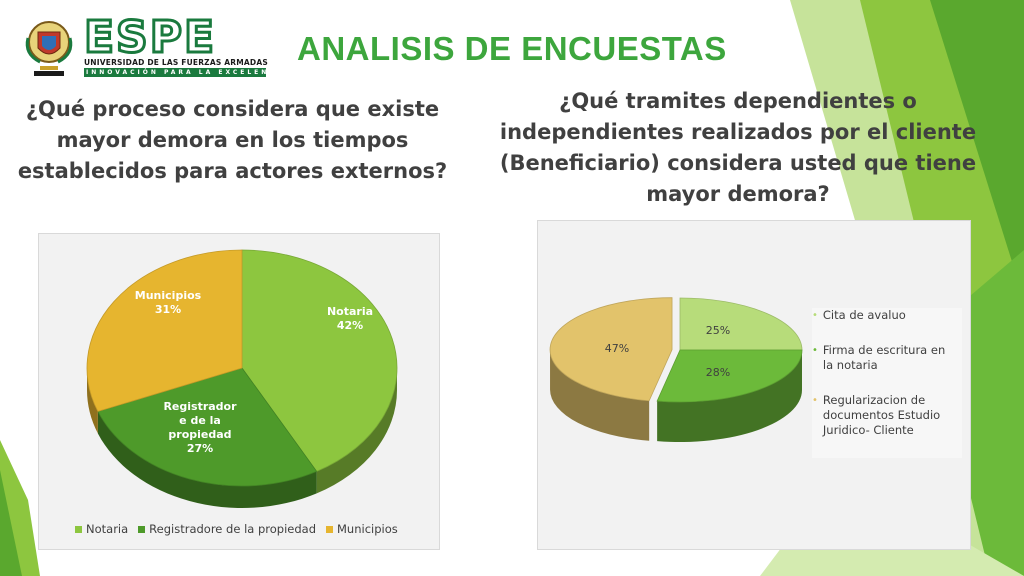 Image resolution: width=1024 pixels, height=576 pixels. Describe the element at coordinates (367, 529) in the screenshot. I see `legend-label: Municipios` at that location.